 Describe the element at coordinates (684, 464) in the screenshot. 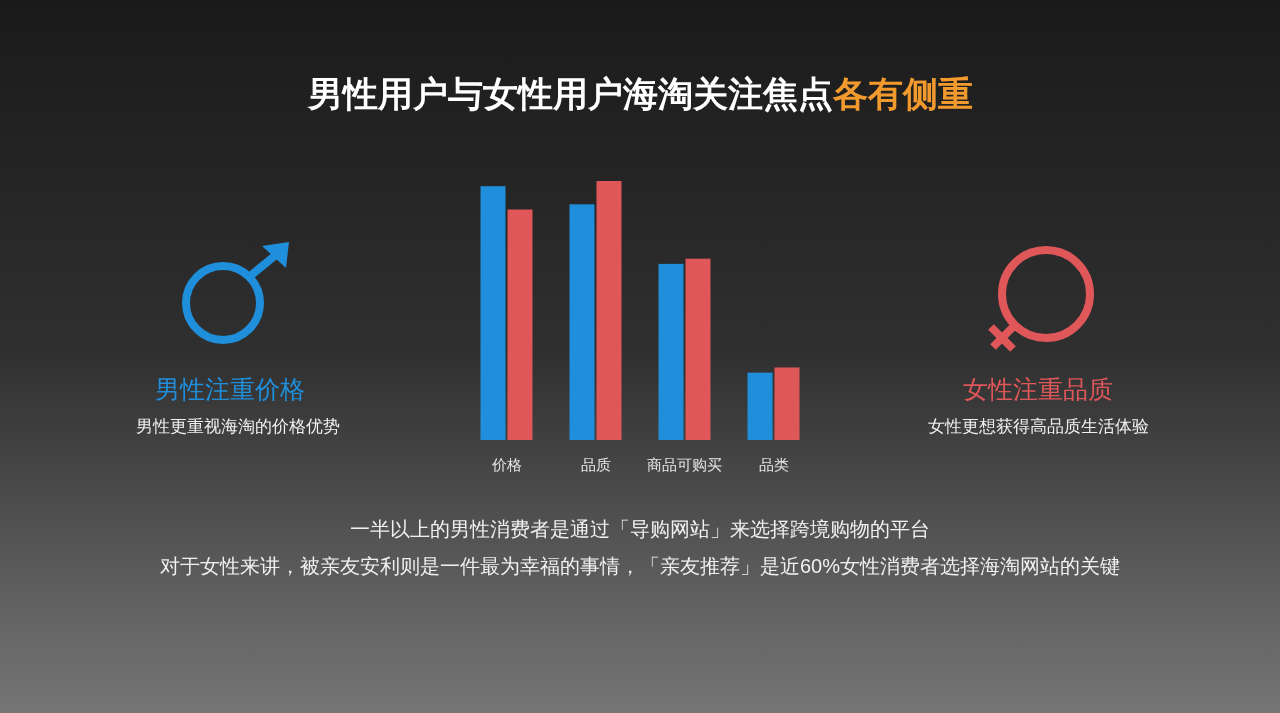

I see `x-tick-label: 商品可购买` at that location.